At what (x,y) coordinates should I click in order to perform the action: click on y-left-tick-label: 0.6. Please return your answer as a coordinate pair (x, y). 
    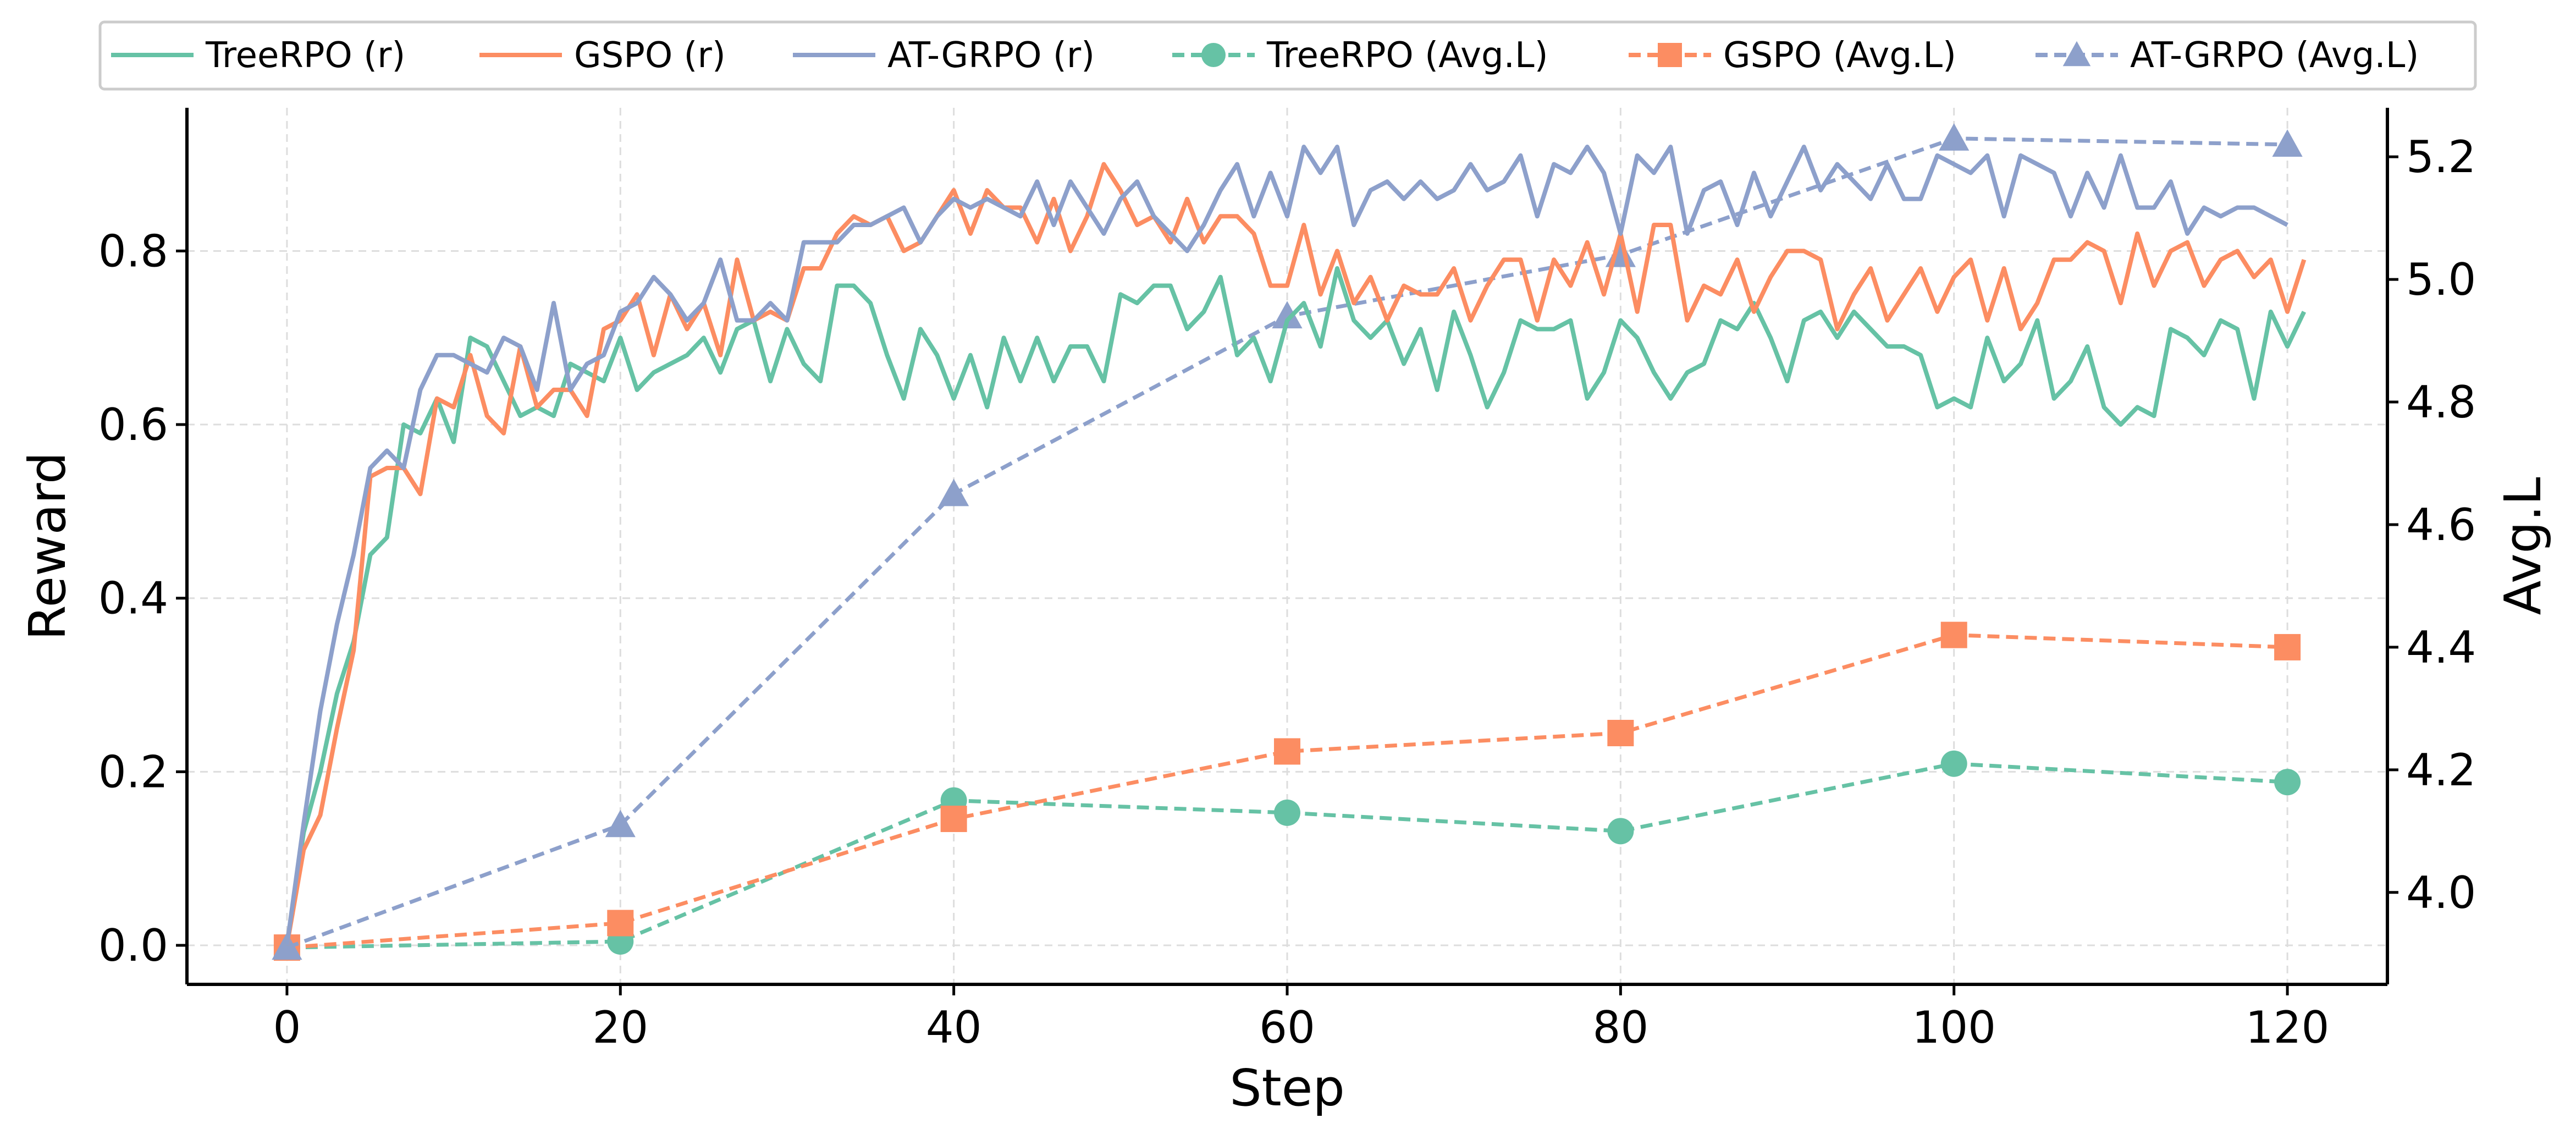
    Looking at the image, I should click on (133, 424).